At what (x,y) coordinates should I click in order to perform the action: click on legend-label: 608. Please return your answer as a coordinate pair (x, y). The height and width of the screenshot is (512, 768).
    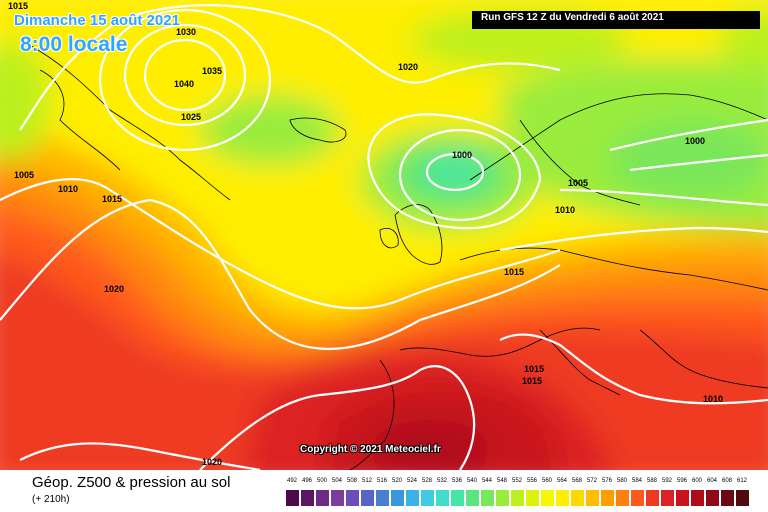
    Looking at the image, I should click on (726, 481).